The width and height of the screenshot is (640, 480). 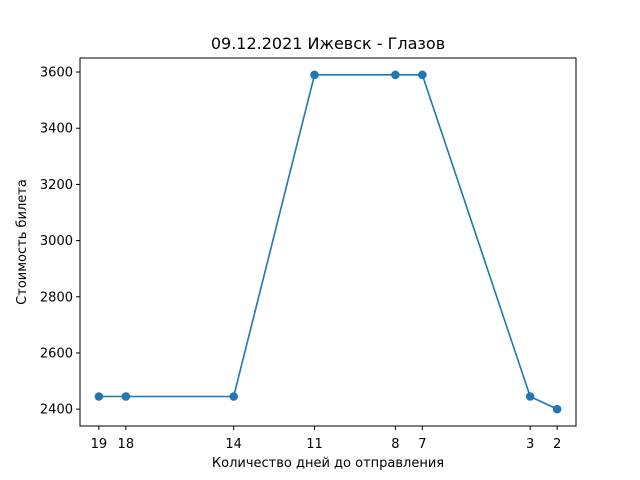 I want to click on x-tick-label: 18, so click(x=126, y=444).